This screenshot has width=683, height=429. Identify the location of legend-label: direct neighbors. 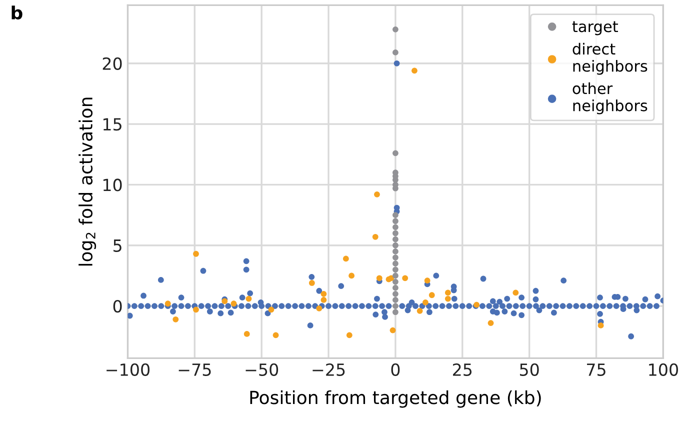
(610, 58).